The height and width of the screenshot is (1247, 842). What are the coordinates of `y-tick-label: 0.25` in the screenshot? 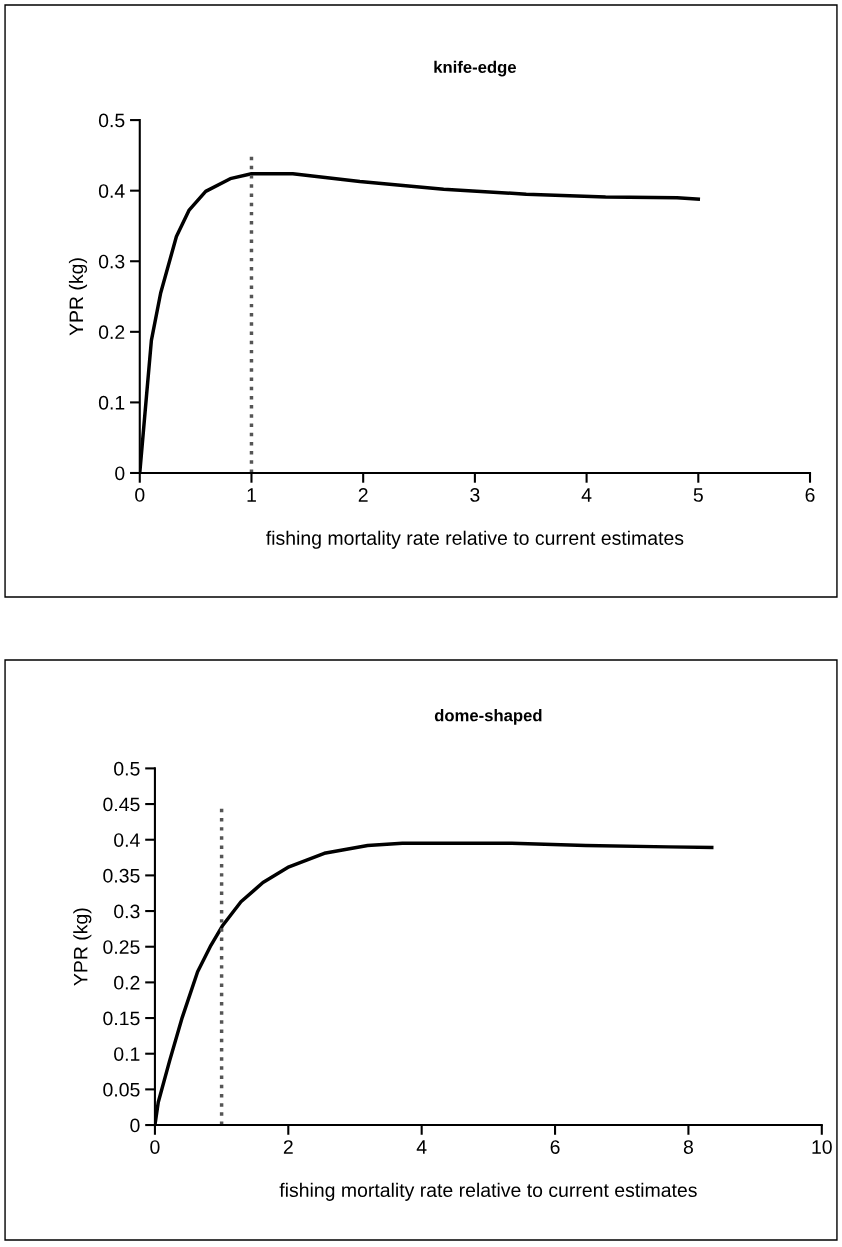 It's located at (121, 947).